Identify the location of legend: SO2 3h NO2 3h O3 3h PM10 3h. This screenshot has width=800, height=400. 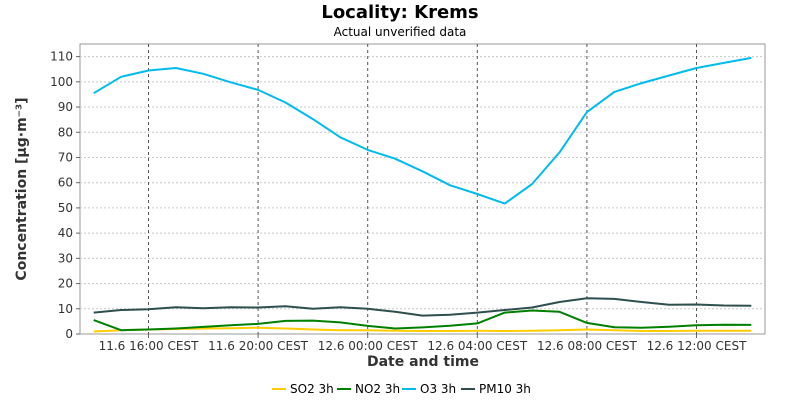
(401, 389).